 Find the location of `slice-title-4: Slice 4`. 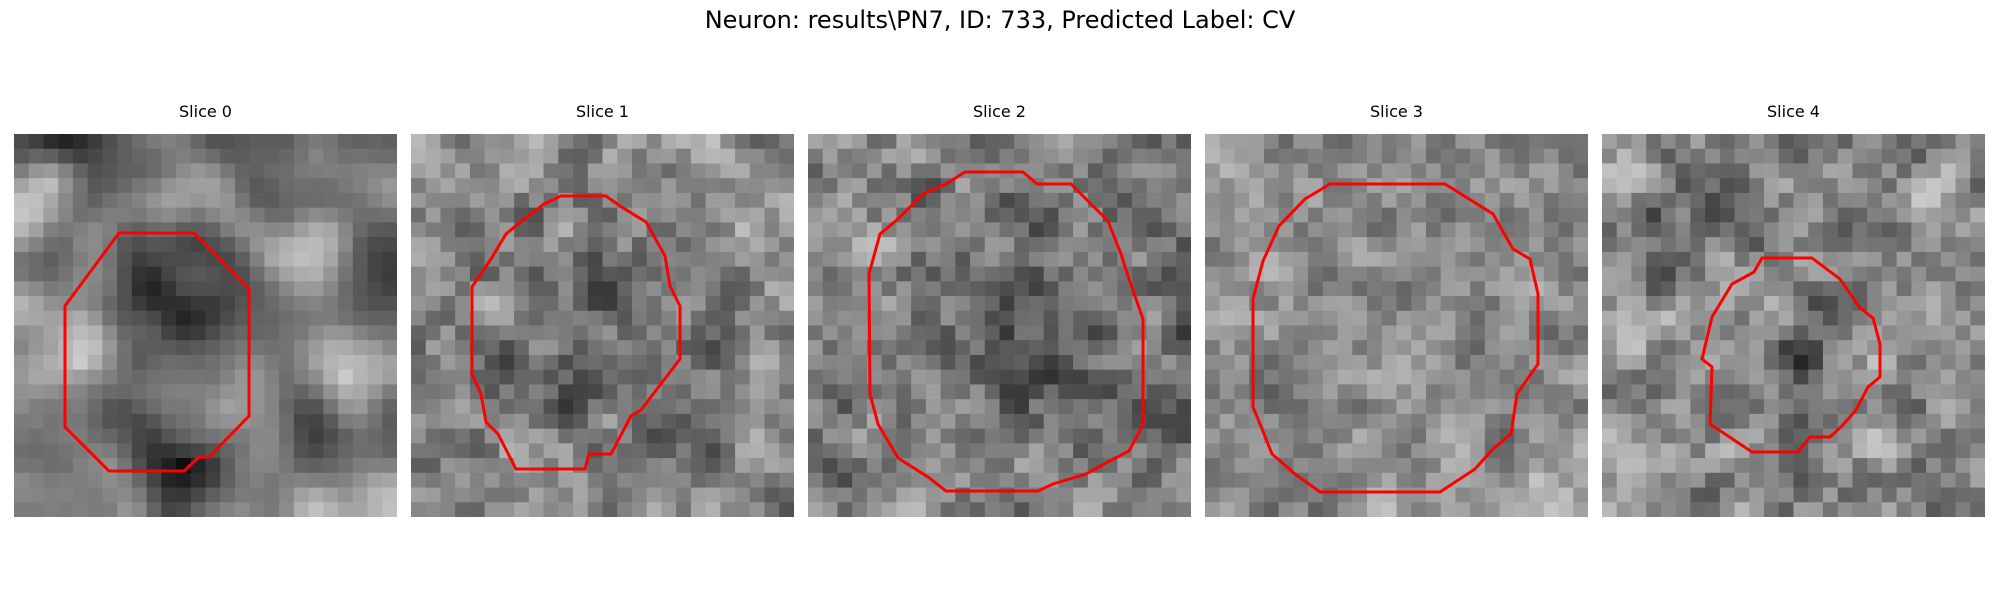

slice-title-4: Slice 4 is located at coordinates (1793, 111).